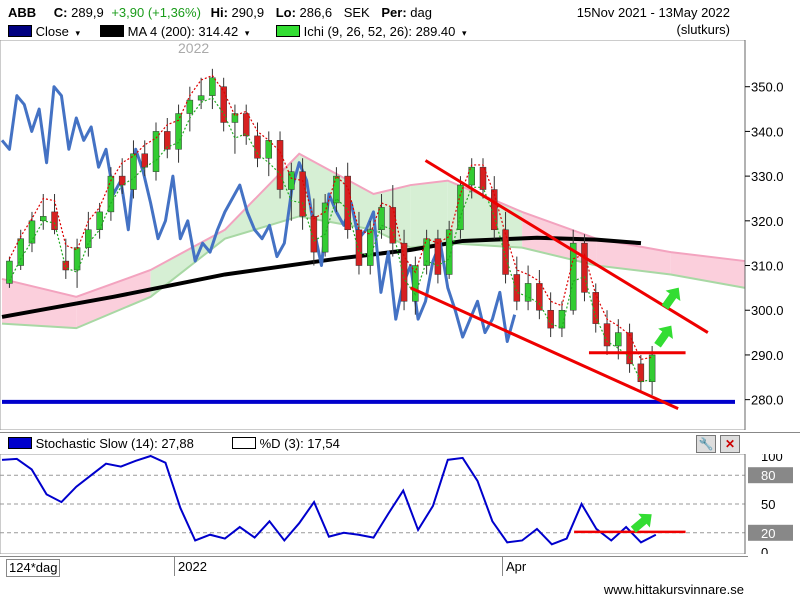  Describe the element at coordinates (156, 12) in the screenshot. I see `change-value: +3,90 (+1,36%)` at that location.